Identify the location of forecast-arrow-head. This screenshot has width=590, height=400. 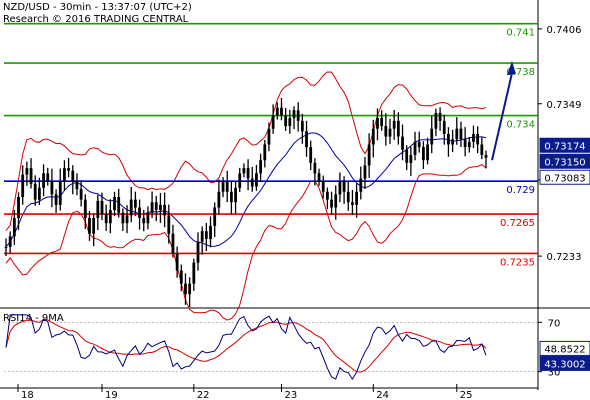
(511, 68).